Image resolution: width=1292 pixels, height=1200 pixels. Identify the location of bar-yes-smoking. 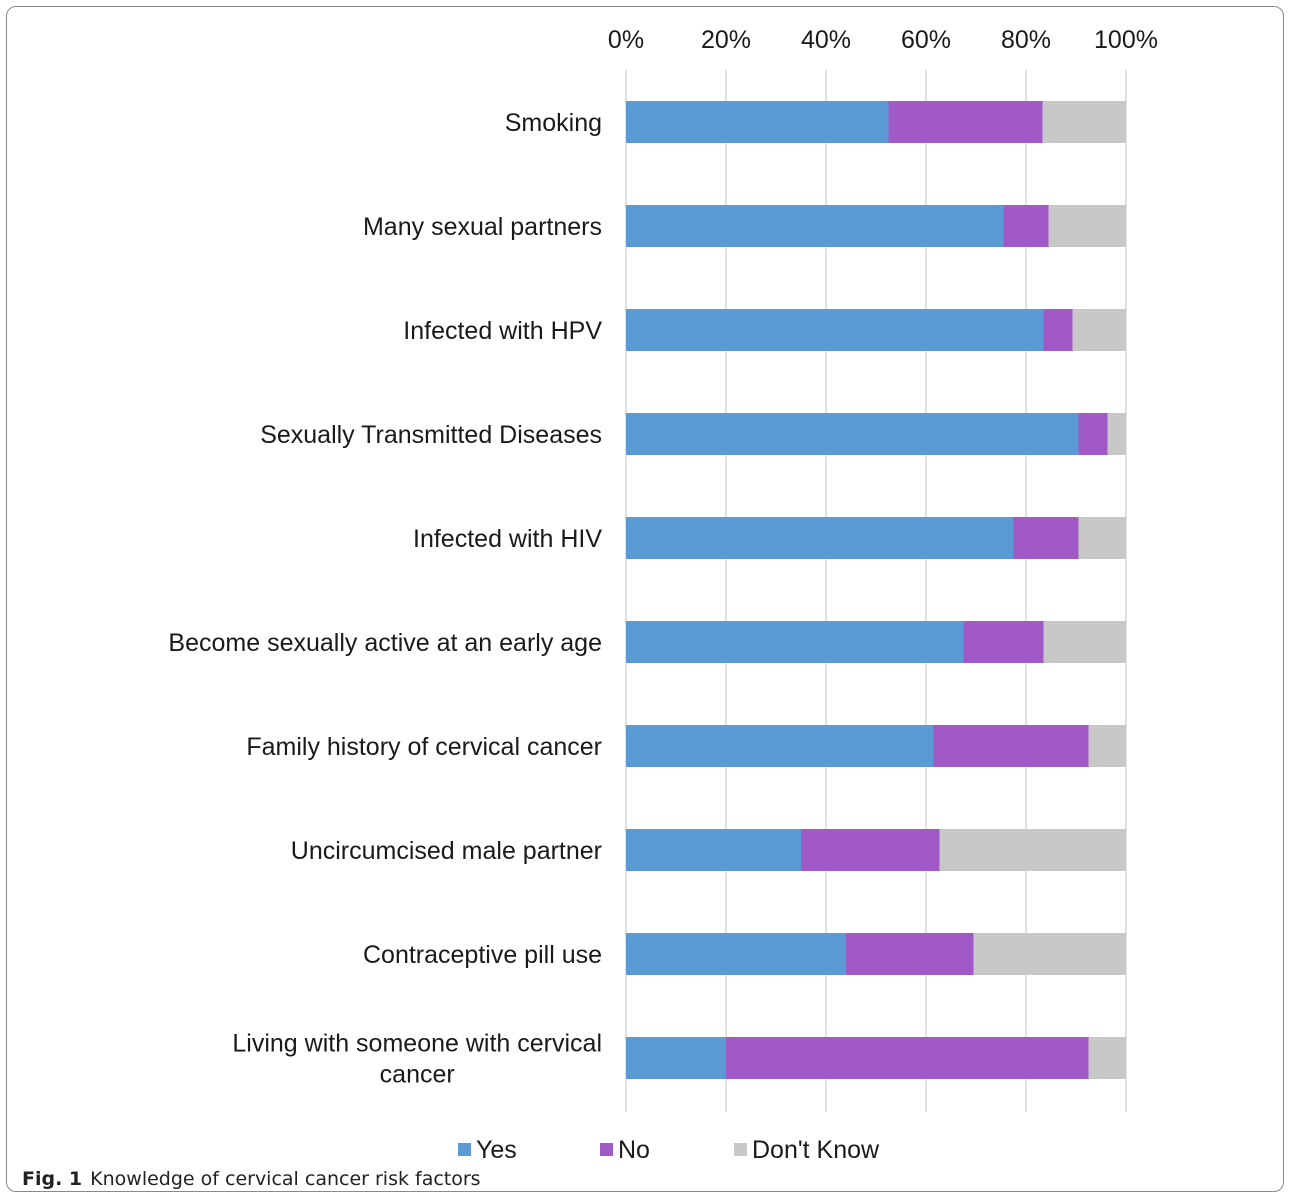
(757, 122).